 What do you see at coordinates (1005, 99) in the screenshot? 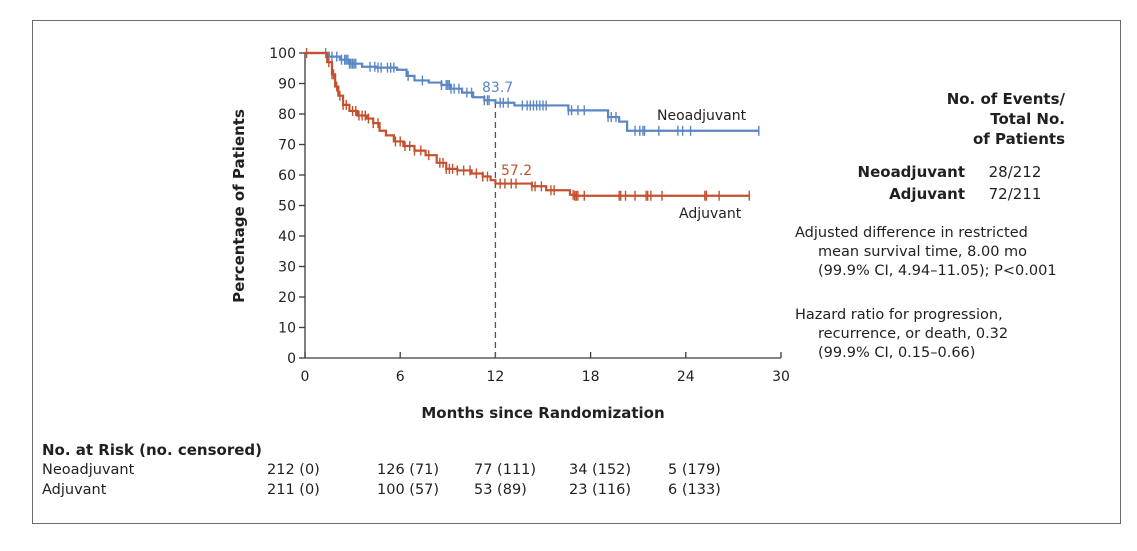
I see `events-header-line: No. of Events/` at bounding box center [1005, 99].